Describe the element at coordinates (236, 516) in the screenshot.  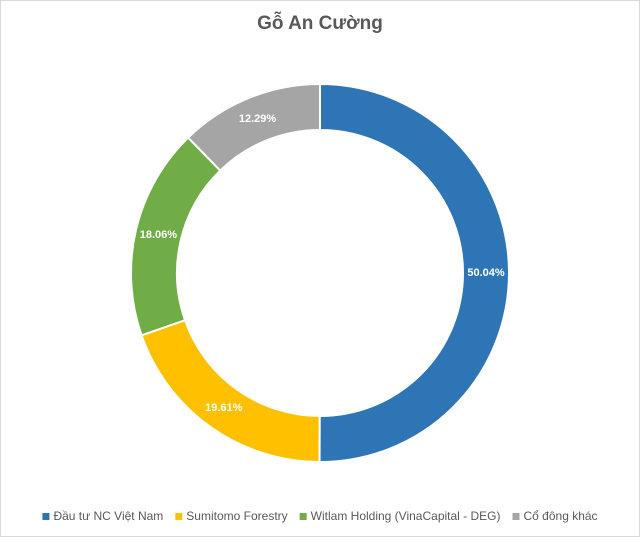
I see `legend-label: Sumitomo Forestry` at that location.